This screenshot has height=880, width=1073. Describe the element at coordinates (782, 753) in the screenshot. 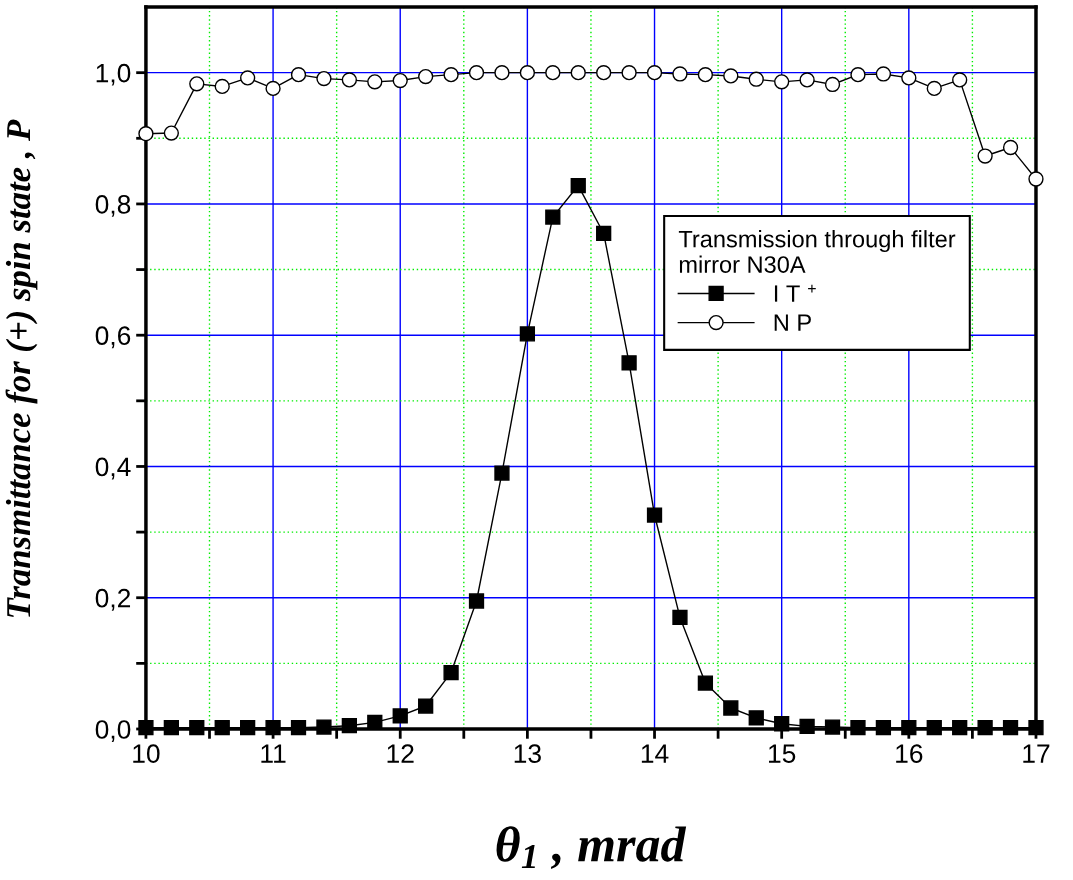

I see `x-tick-label: 15` at that location.